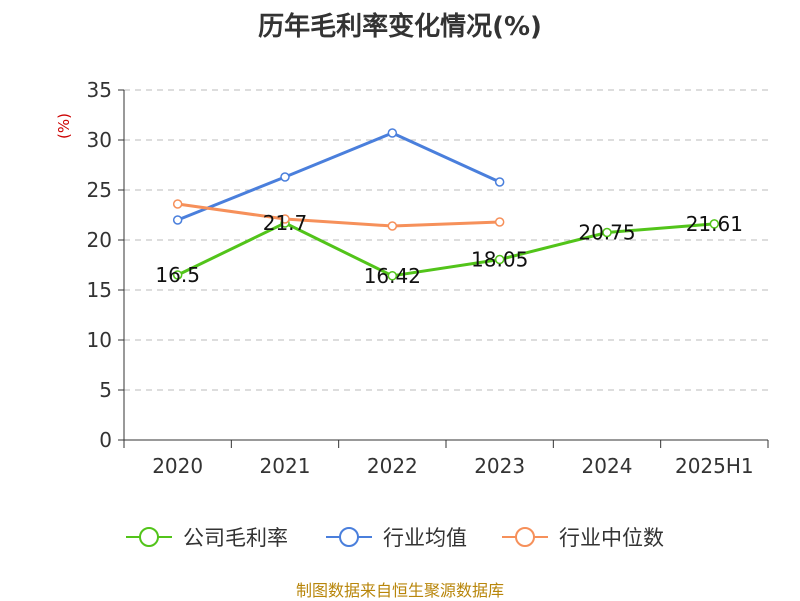 The width and height of the screenshot is (800, 601). I want to click on legend-item: 行业均值, so click(396, 538).